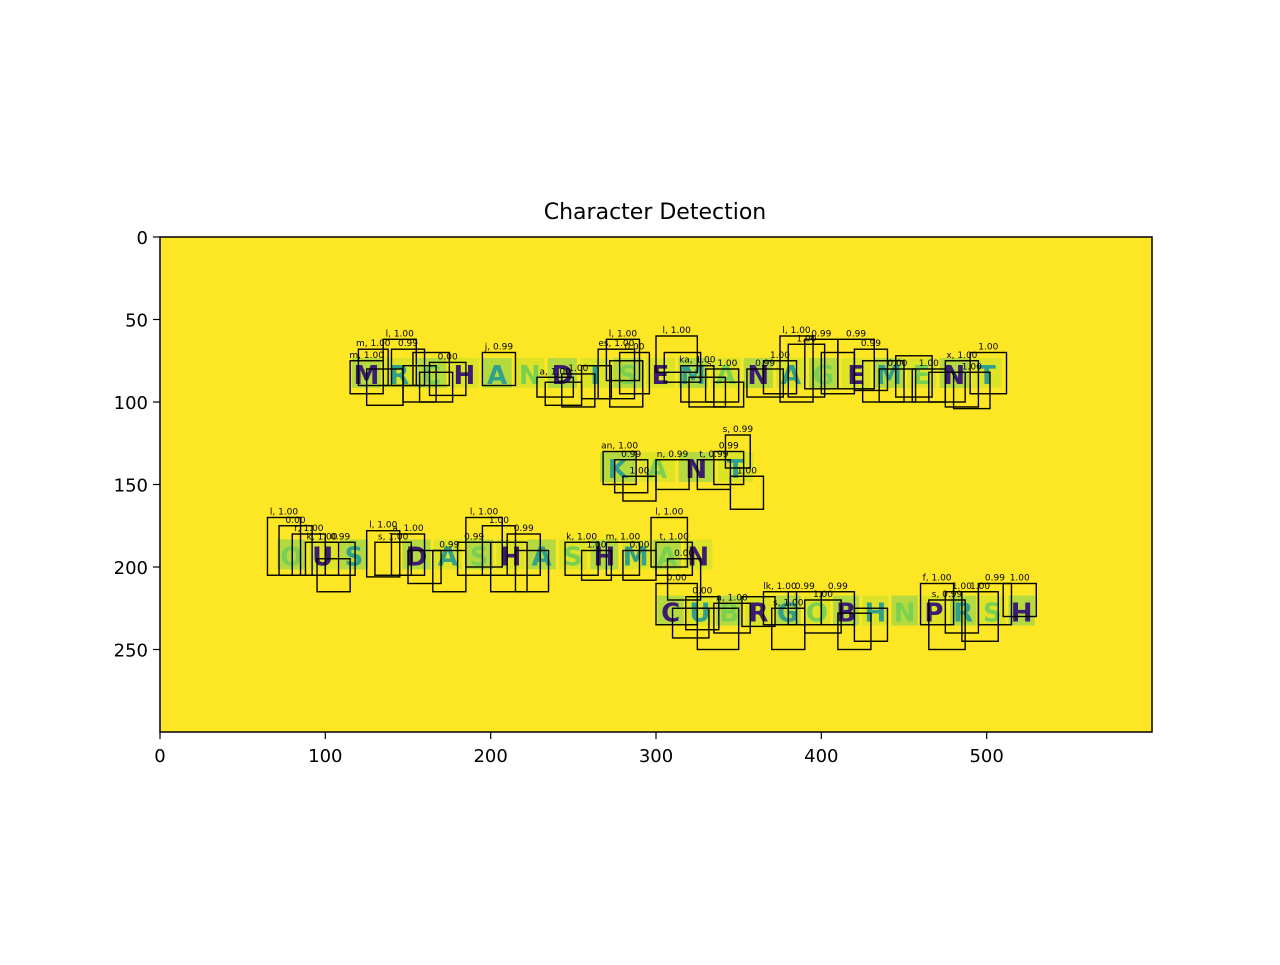 The width and height of the screenshot is (1280, 965). What do you see at coordinates (393, 537) in the screenshot?
I see `detection-label: s, 1.00` at bounding box center [393, 537].